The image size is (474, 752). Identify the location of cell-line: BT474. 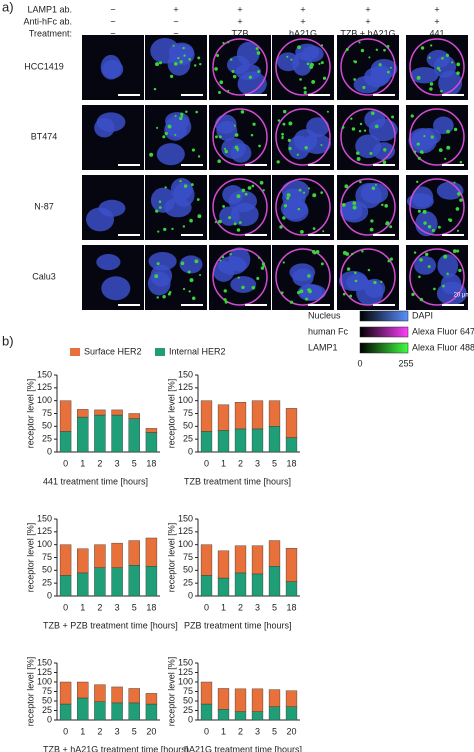
(44, 136).